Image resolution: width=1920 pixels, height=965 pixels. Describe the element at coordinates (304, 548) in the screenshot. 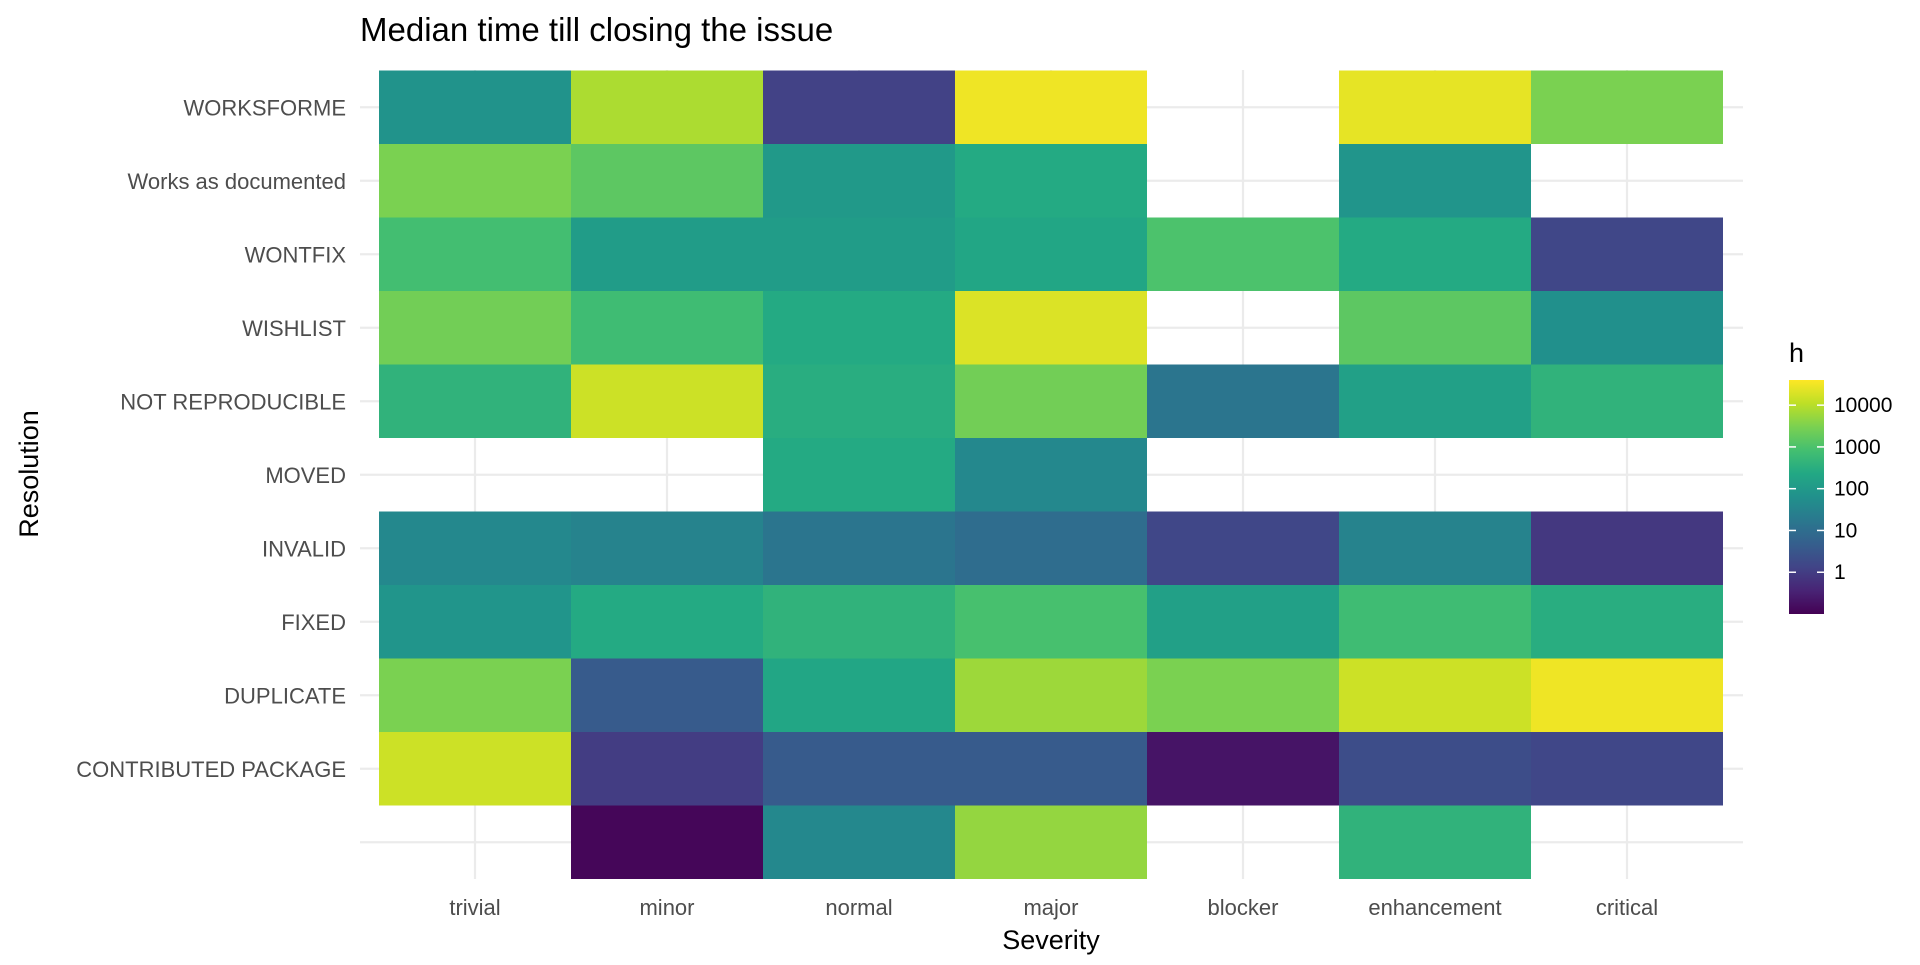

I see `y-tick-label: INVALID` at that location.